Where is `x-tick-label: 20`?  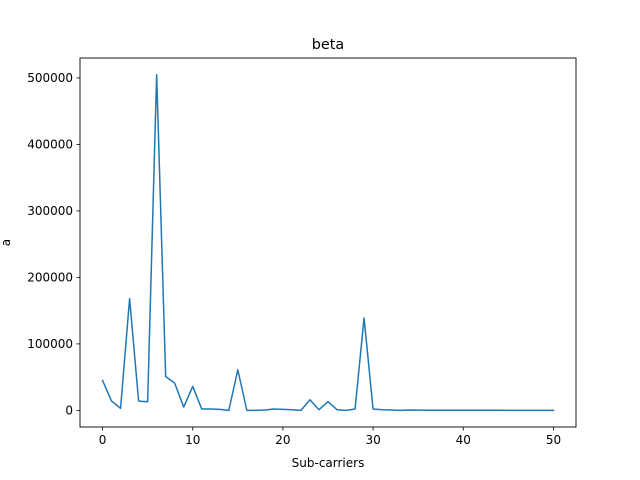 x-tick-label: 20 is located at coordinates (282, 440).